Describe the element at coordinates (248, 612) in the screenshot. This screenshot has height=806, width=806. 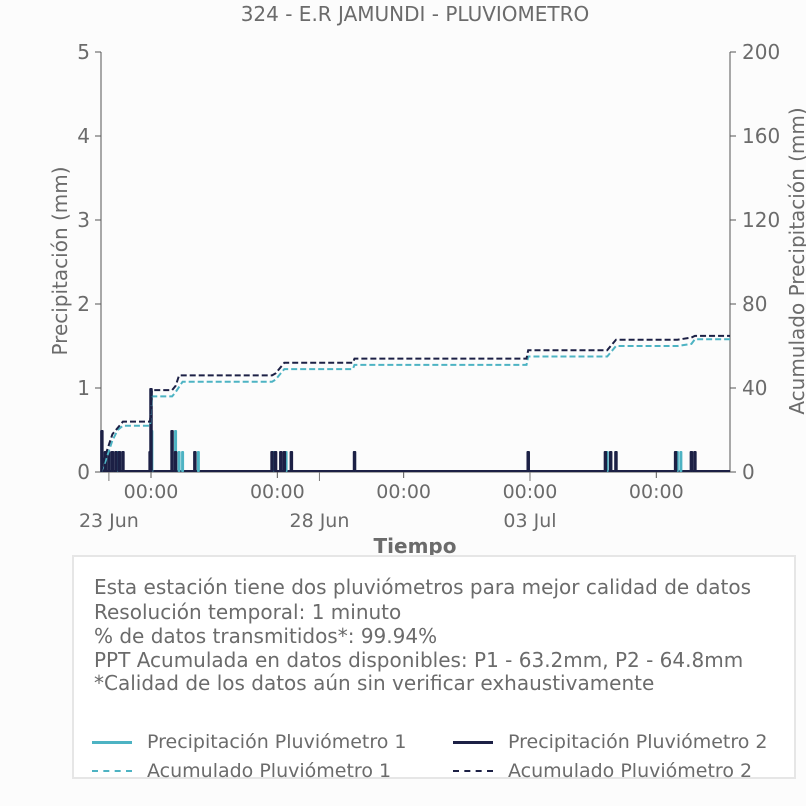
I see `info-line-resolution: Resolución temporal: 1 minuto` at that location.